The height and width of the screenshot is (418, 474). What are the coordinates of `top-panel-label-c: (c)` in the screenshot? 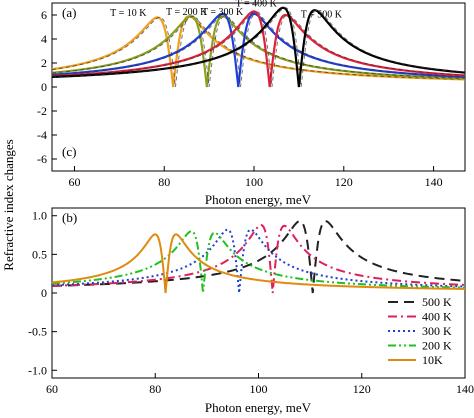 It's located at (69, 151).